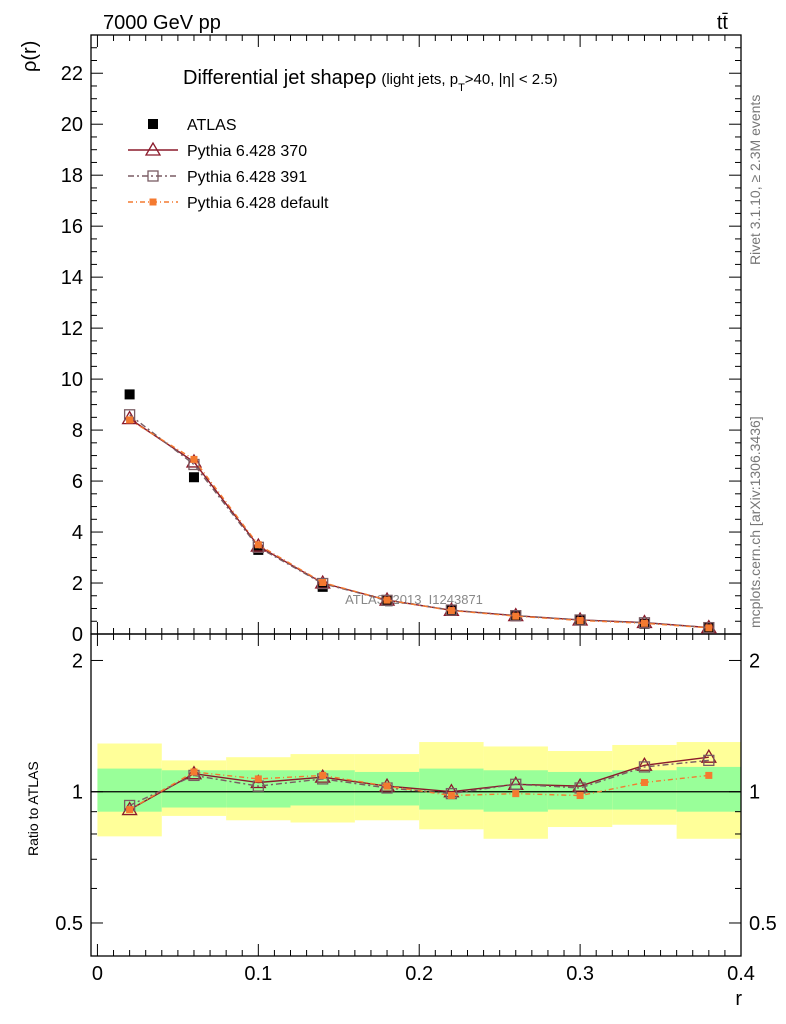  I want to click on main-y-tick-label: 4, so click(77, 533).